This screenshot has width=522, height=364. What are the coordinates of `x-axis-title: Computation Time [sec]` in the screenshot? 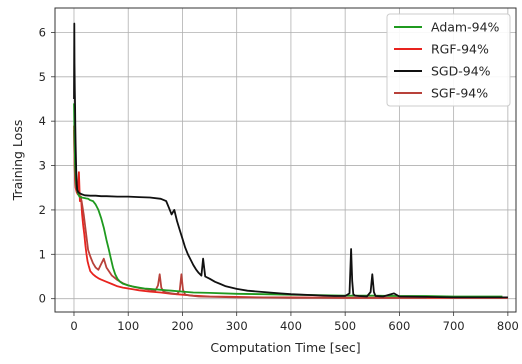 It's located at (285, 347).